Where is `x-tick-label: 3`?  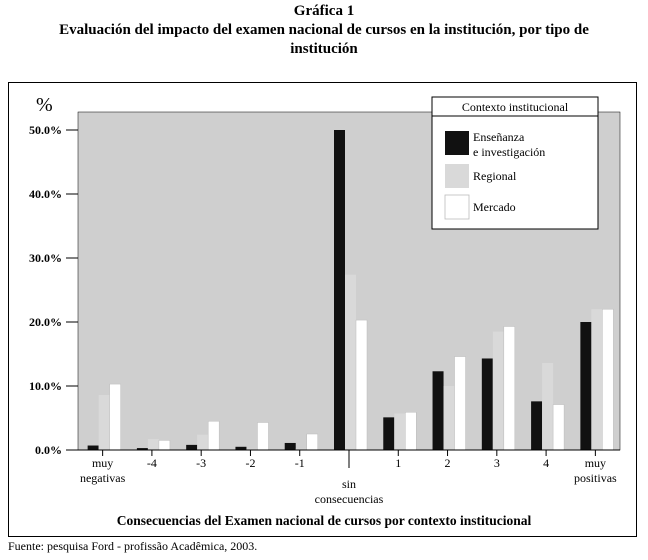 x-tick-label: 3 is located at coordinates (497, 463).